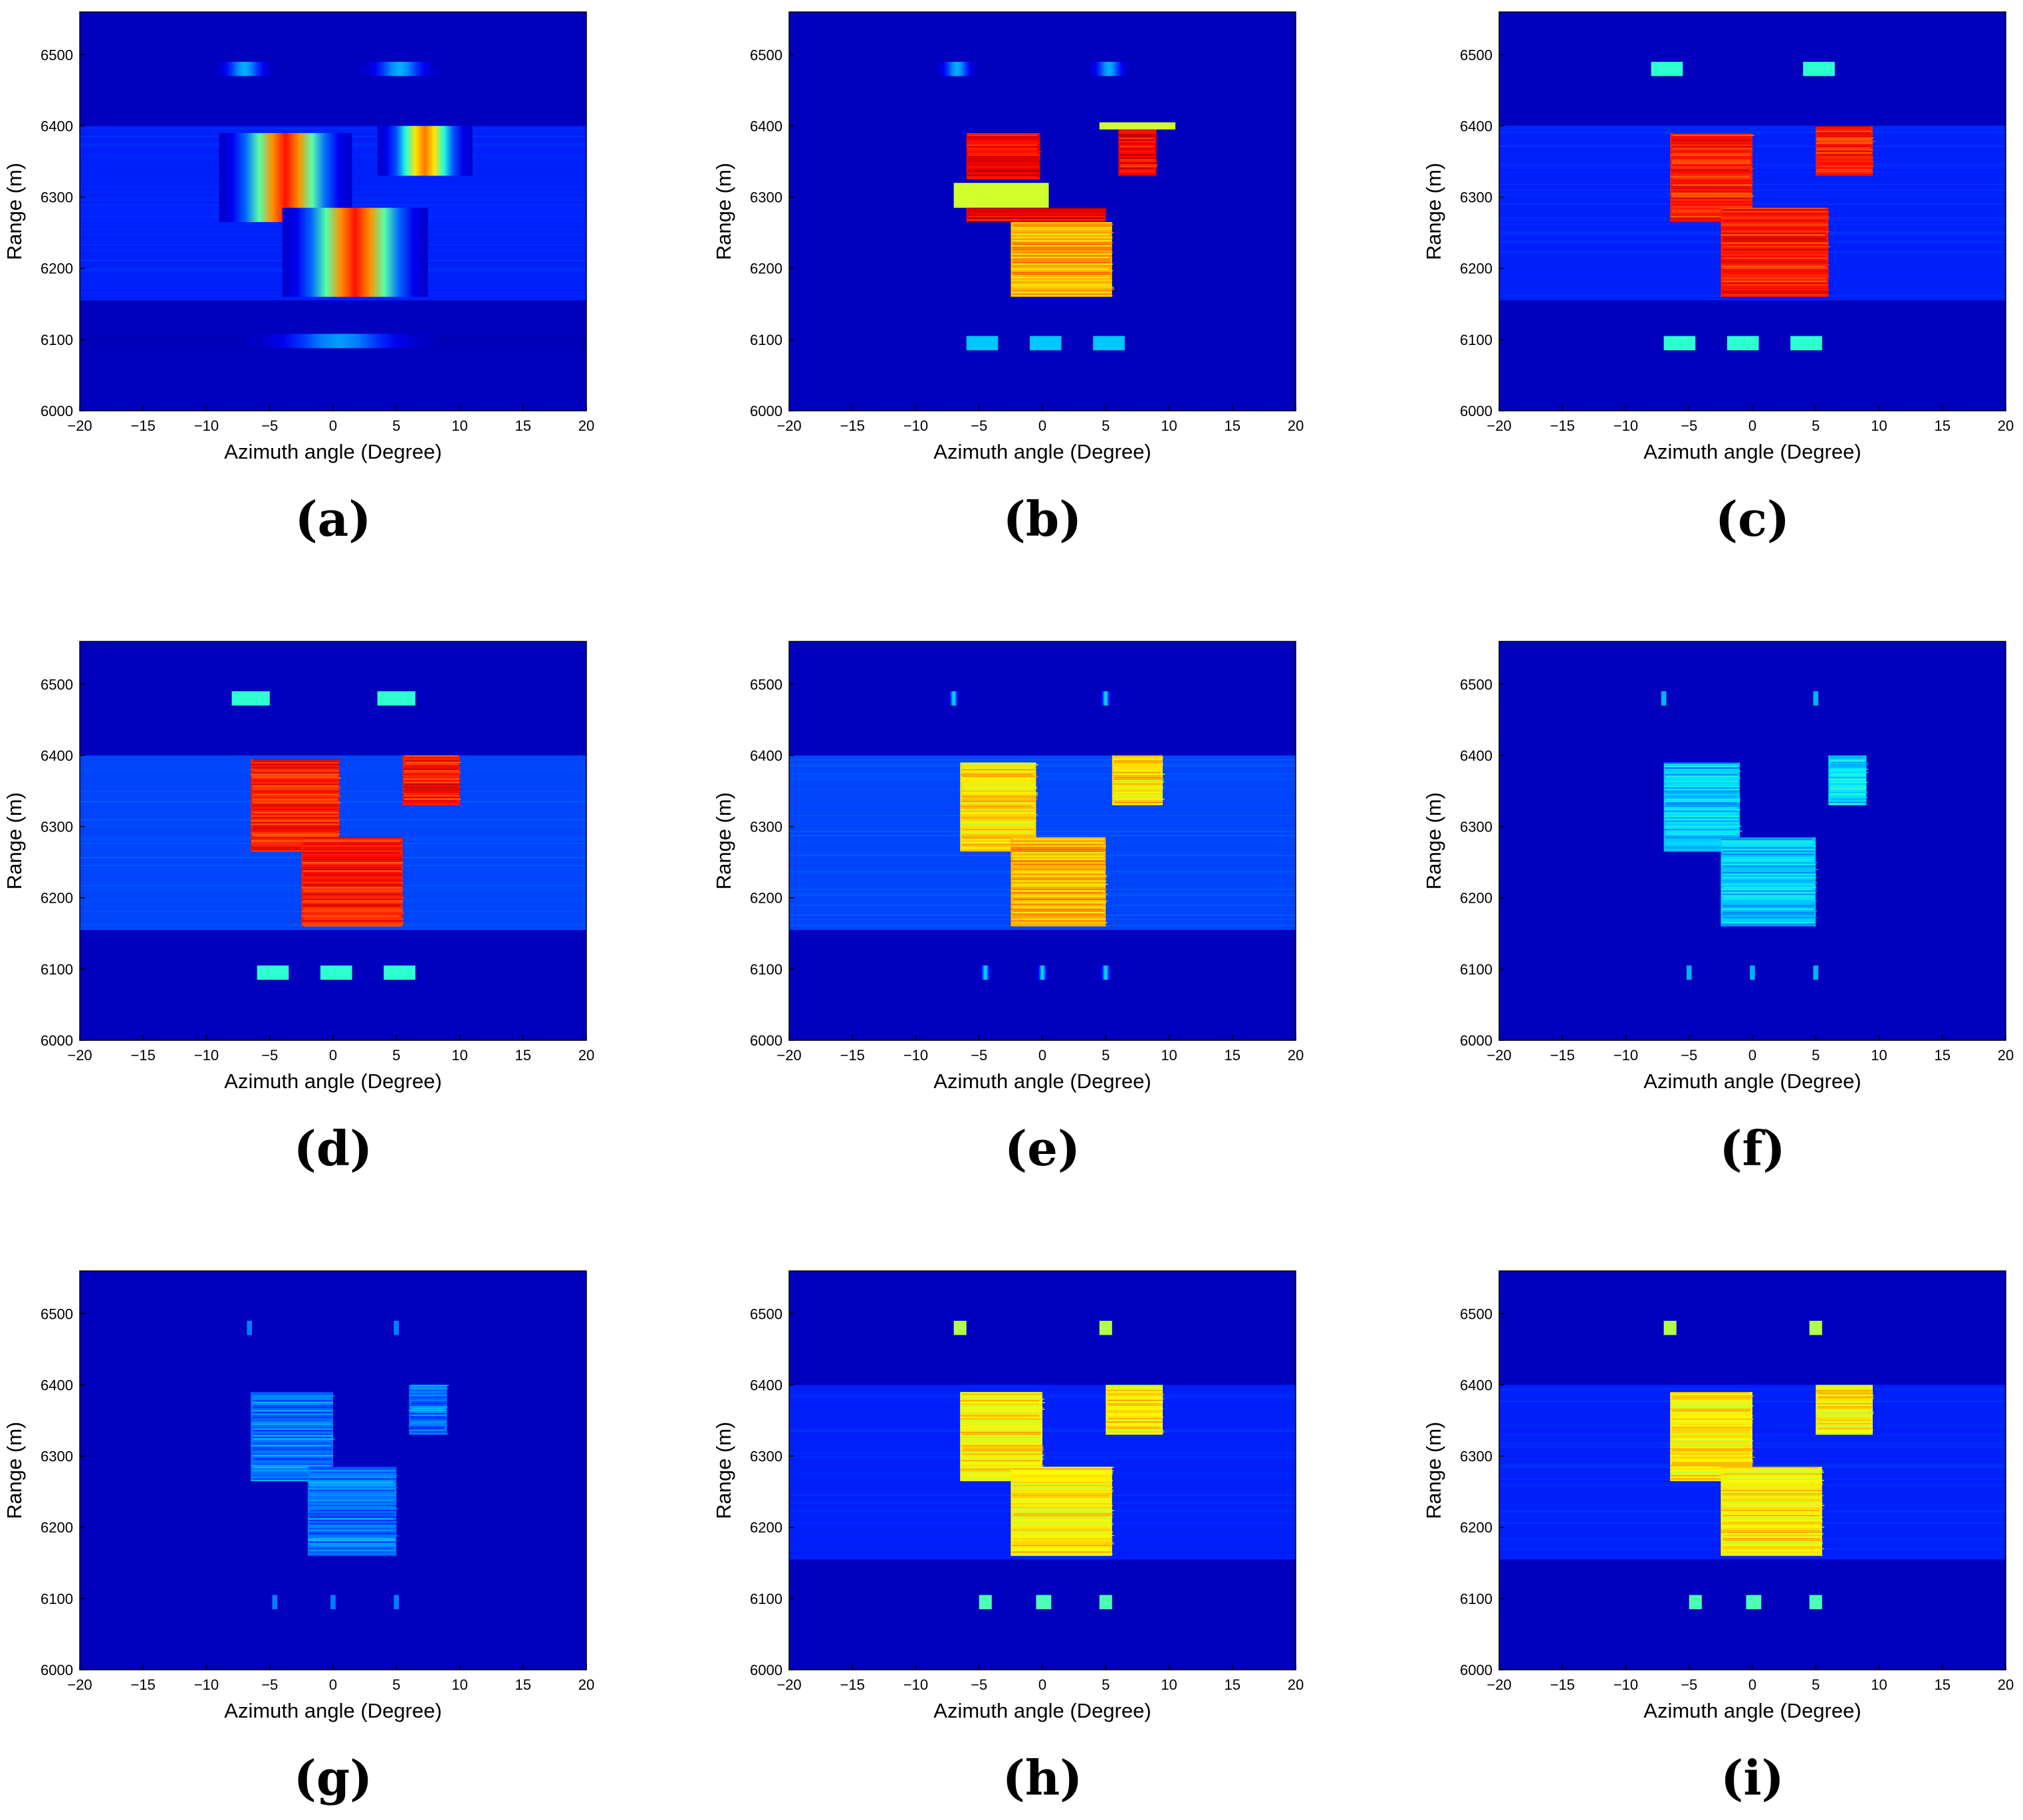 This screenshot has height=1820, width=2023. Describe the element at coordinates (1752, 519) in the screenshot. I see `panel-label: (c)` at that location.